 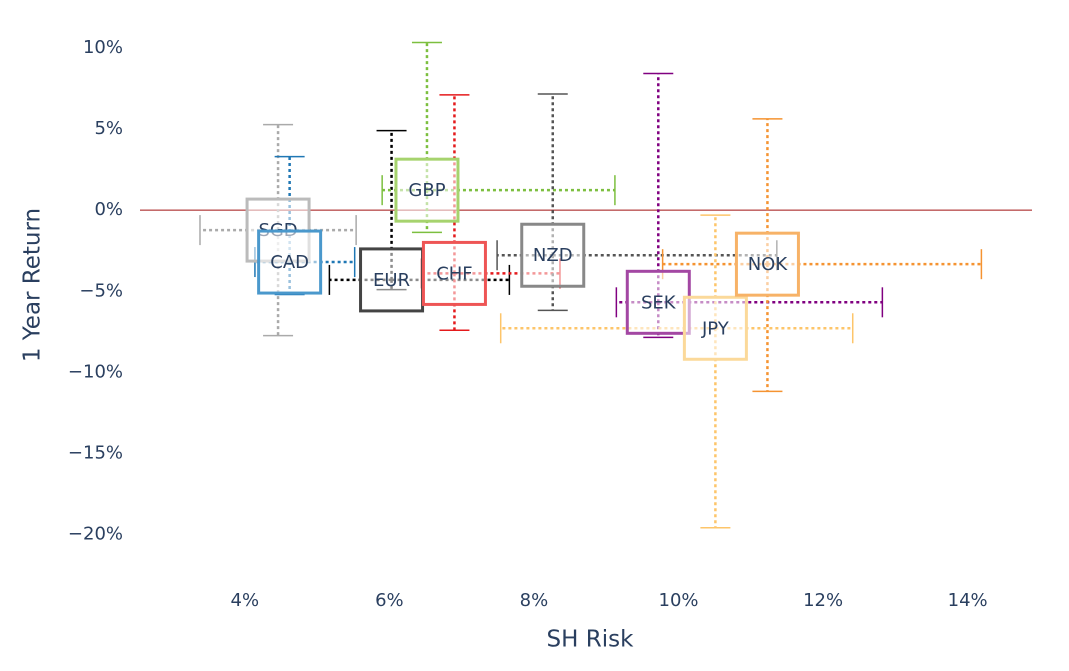 I want to click on y-tick-label: 5%, so click(x=108, y=128).